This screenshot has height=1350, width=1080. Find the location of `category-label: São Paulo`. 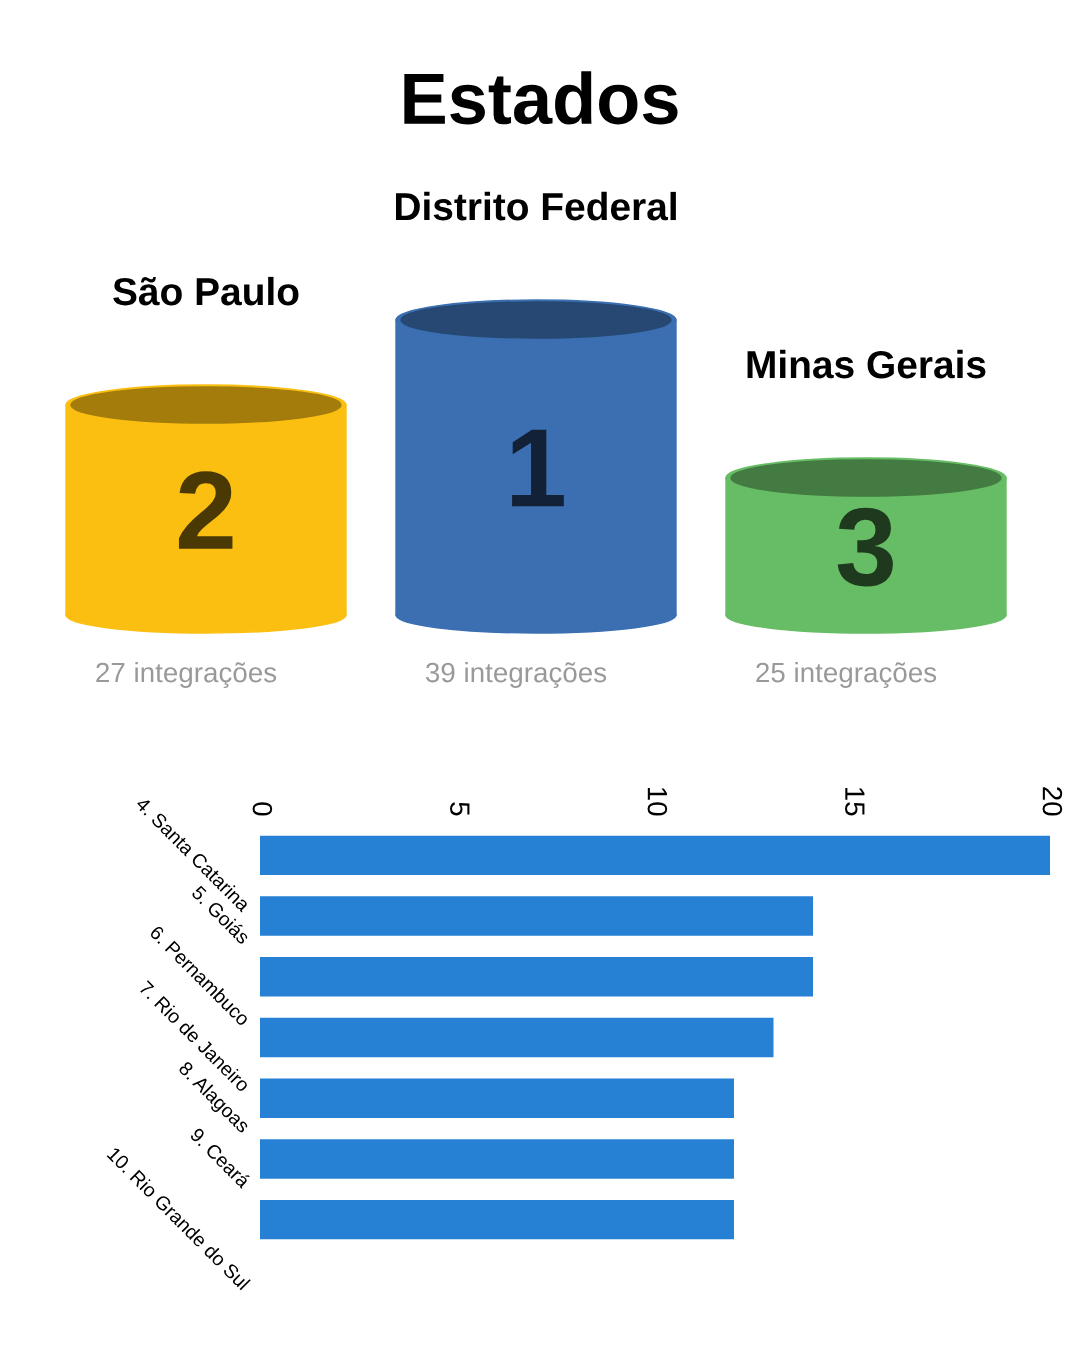

category-label: São Paulo is located at coordinates (206, 291).